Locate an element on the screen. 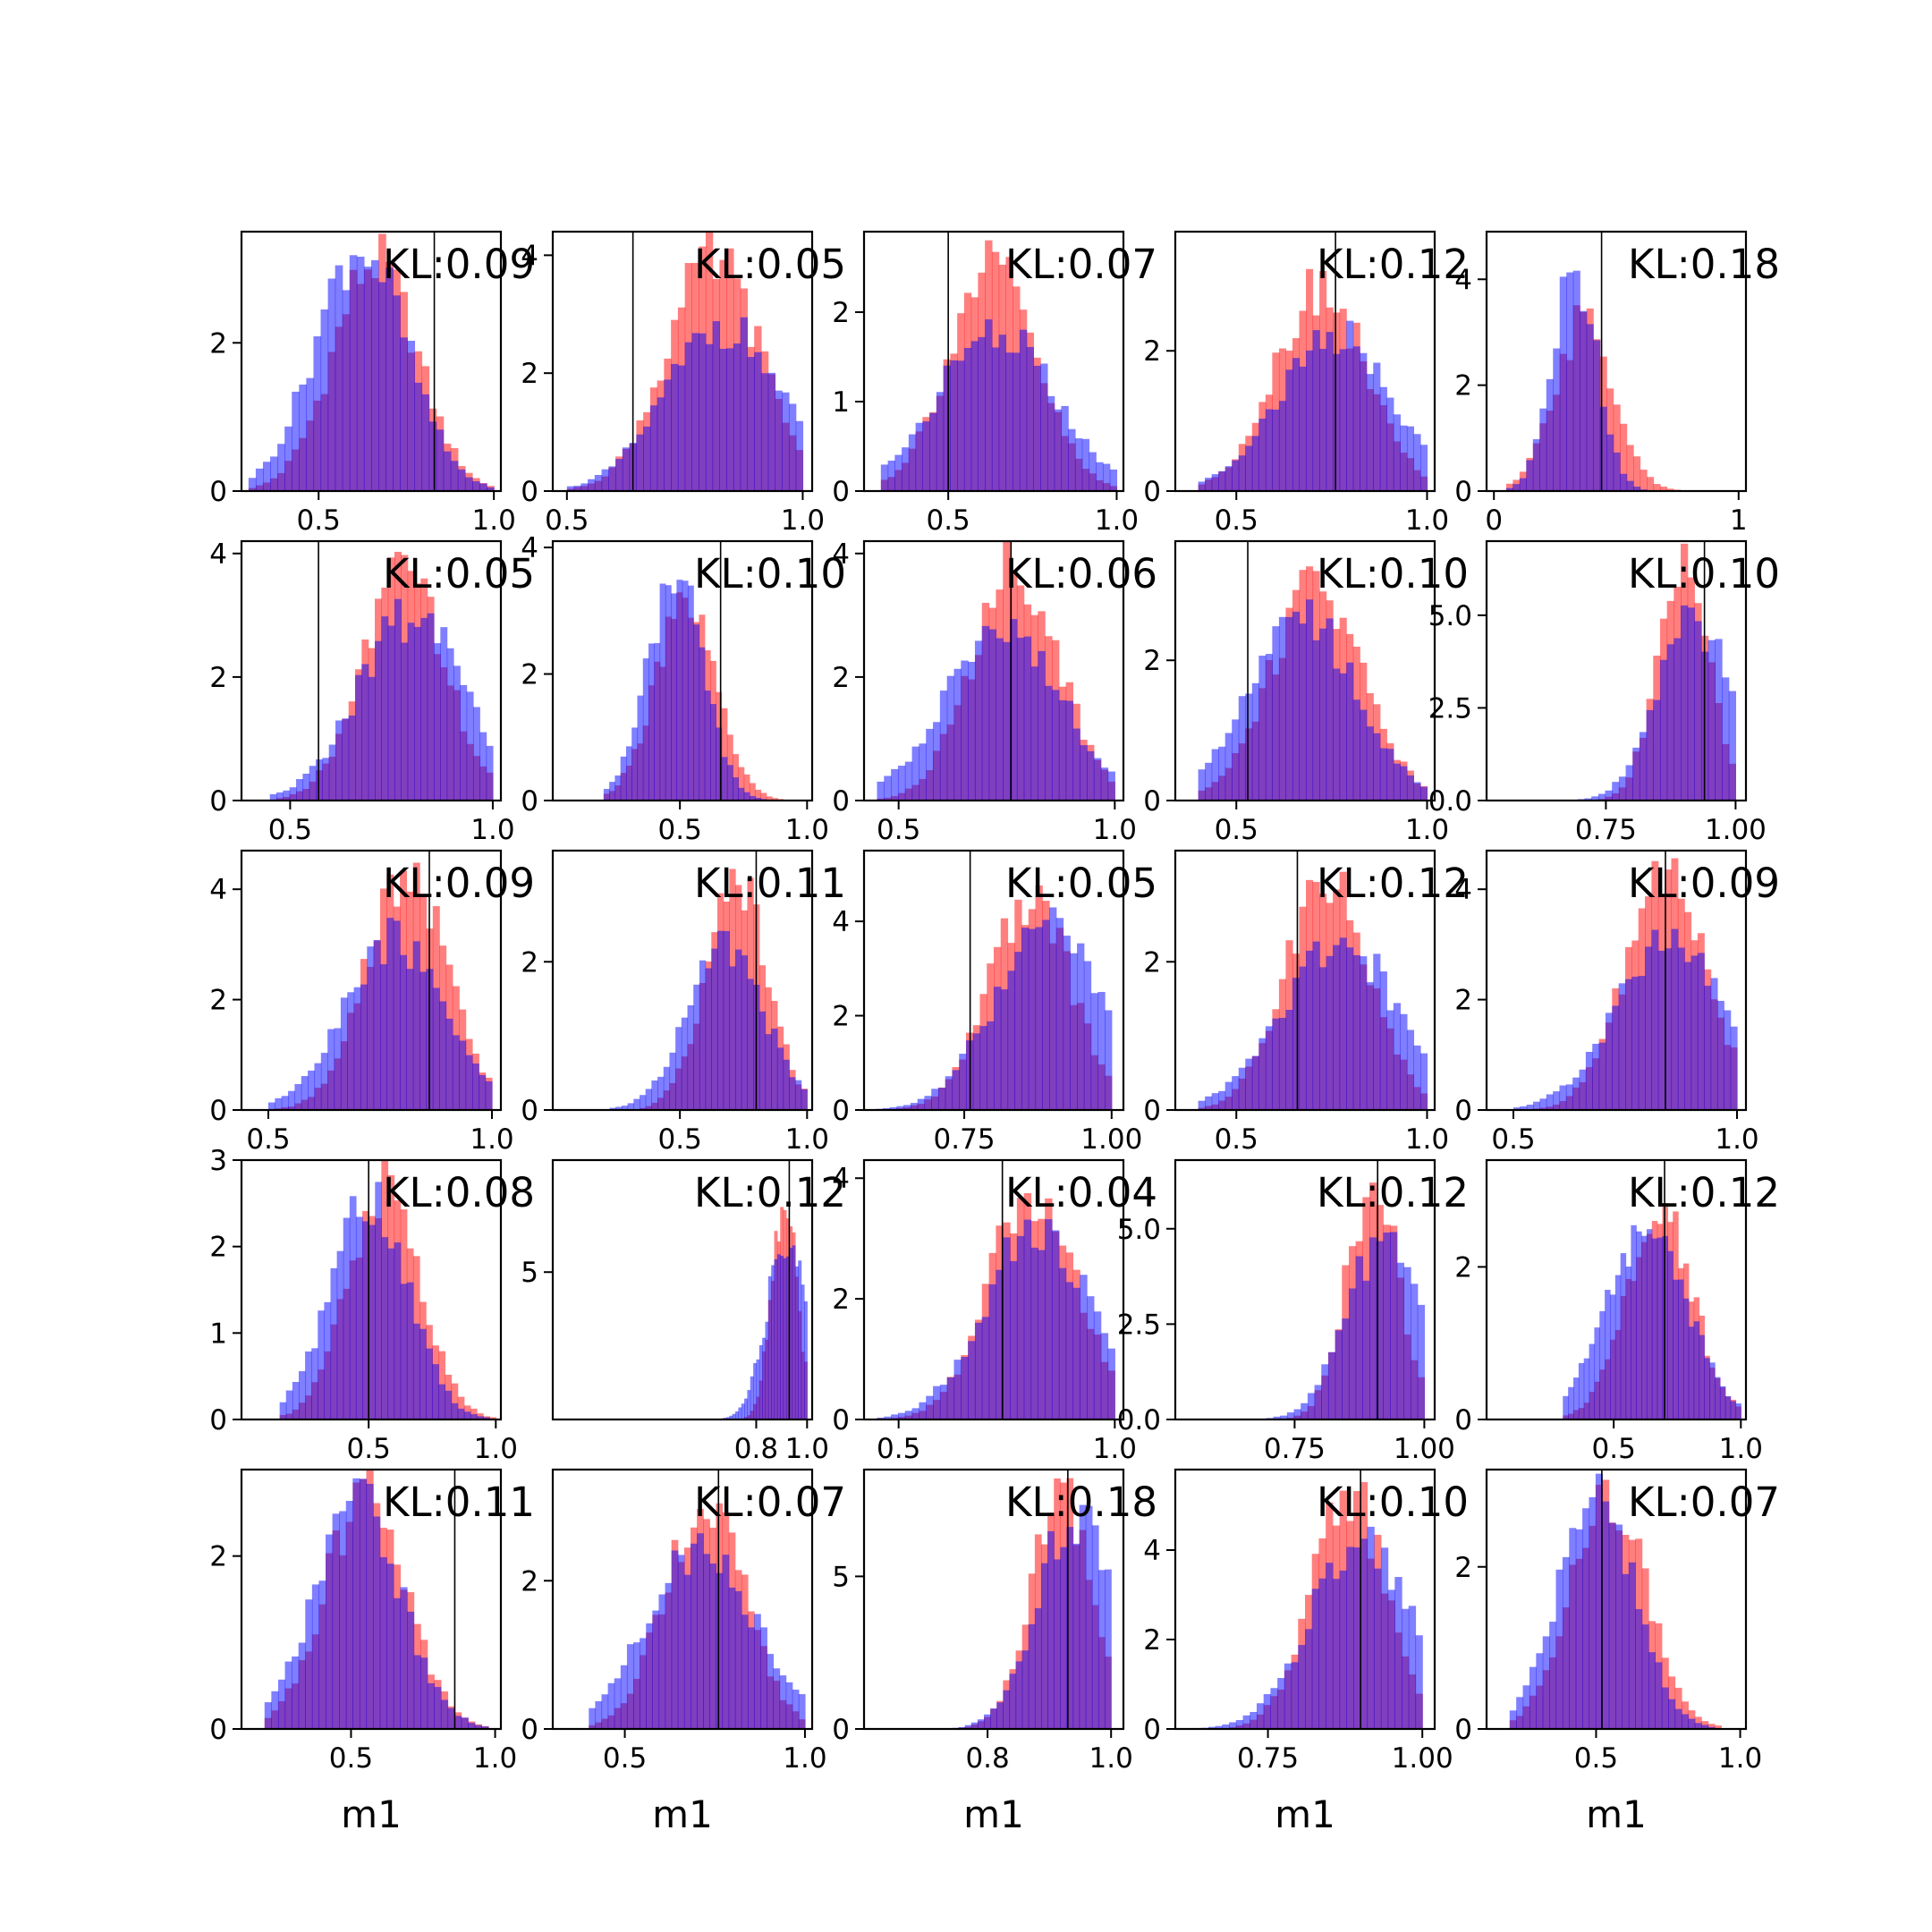 This screenshot has height=1932, width=1932. panel-4-2: 0 5 0.8 1.0 KL:0.18 m1 is located at coordinates (994, 1652).